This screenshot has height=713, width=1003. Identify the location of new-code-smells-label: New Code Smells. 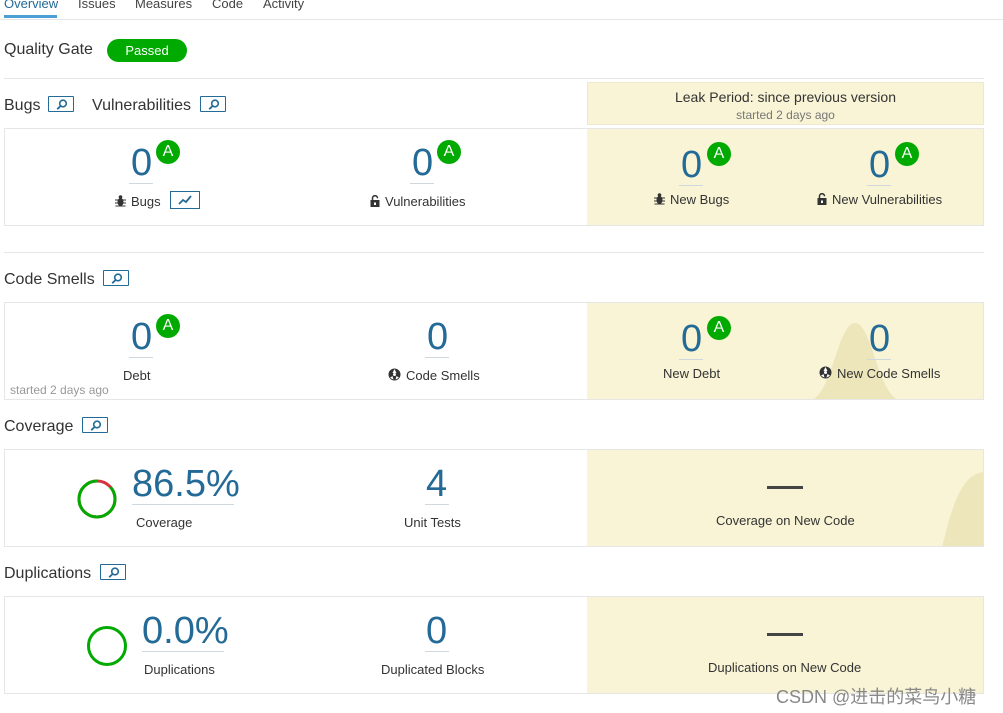
(879, 373).